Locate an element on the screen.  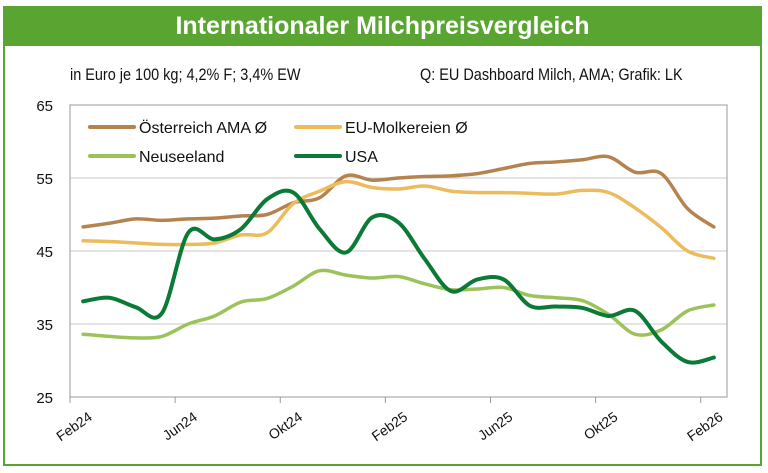
legend-label: USA is located at coordinates (361, 157).